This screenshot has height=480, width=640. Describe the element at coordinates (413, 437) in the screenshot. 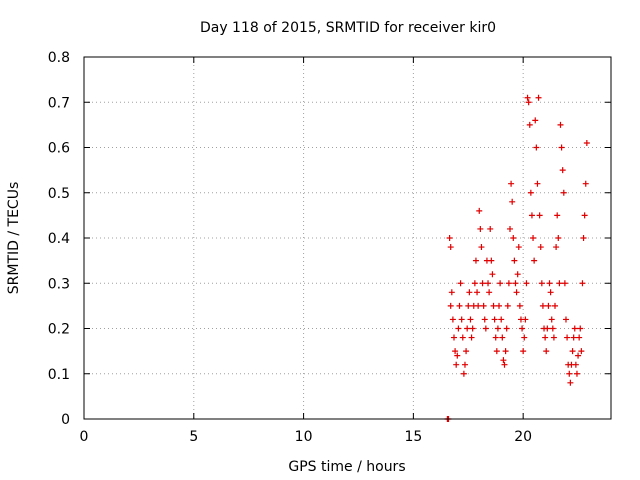

I see `x-tick-label: 15` at that location.